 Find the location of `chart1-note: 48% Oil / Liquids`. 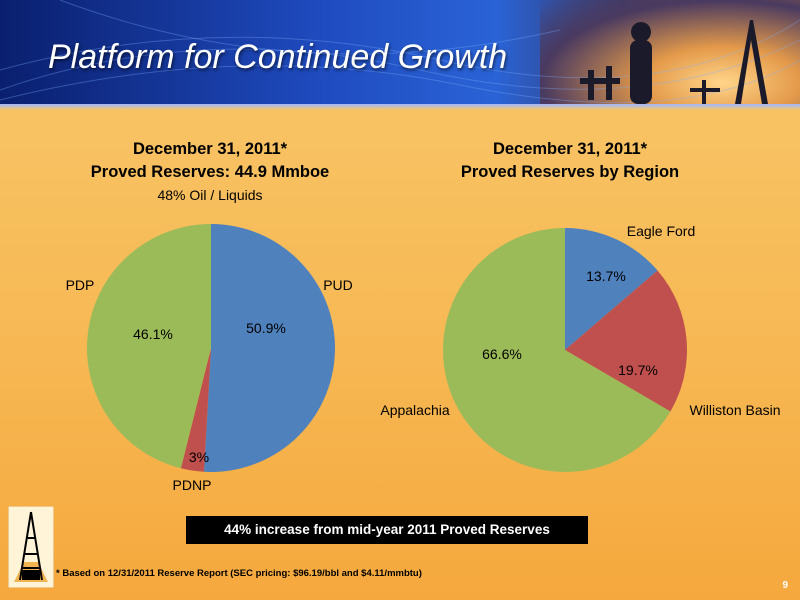

chart1-note: 48% Oil / Liquids is located at coordinates (210, 195).